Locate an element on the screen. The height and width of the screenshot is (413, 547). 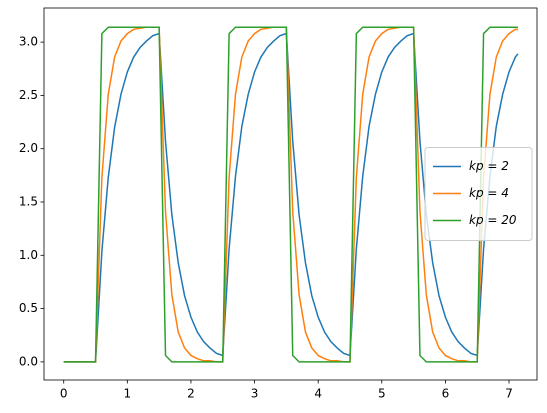
x-tick-label: 0 is located at coordinates (64, 394).